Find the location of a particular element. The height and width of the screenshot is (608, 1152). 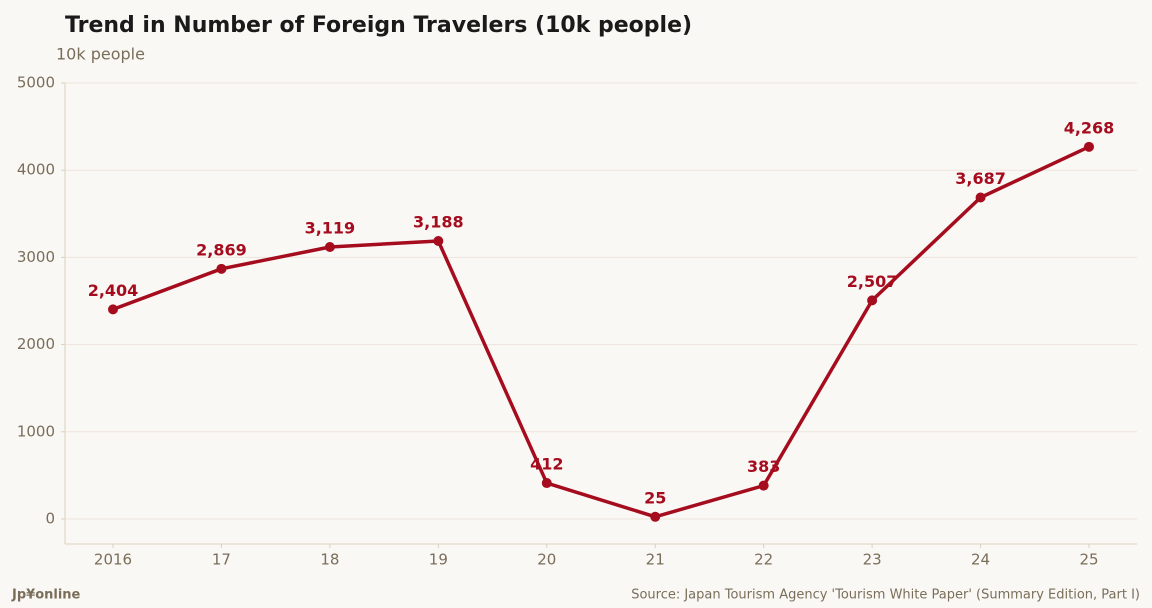

value-label: 3,188 is located at coordinates (438, 221).